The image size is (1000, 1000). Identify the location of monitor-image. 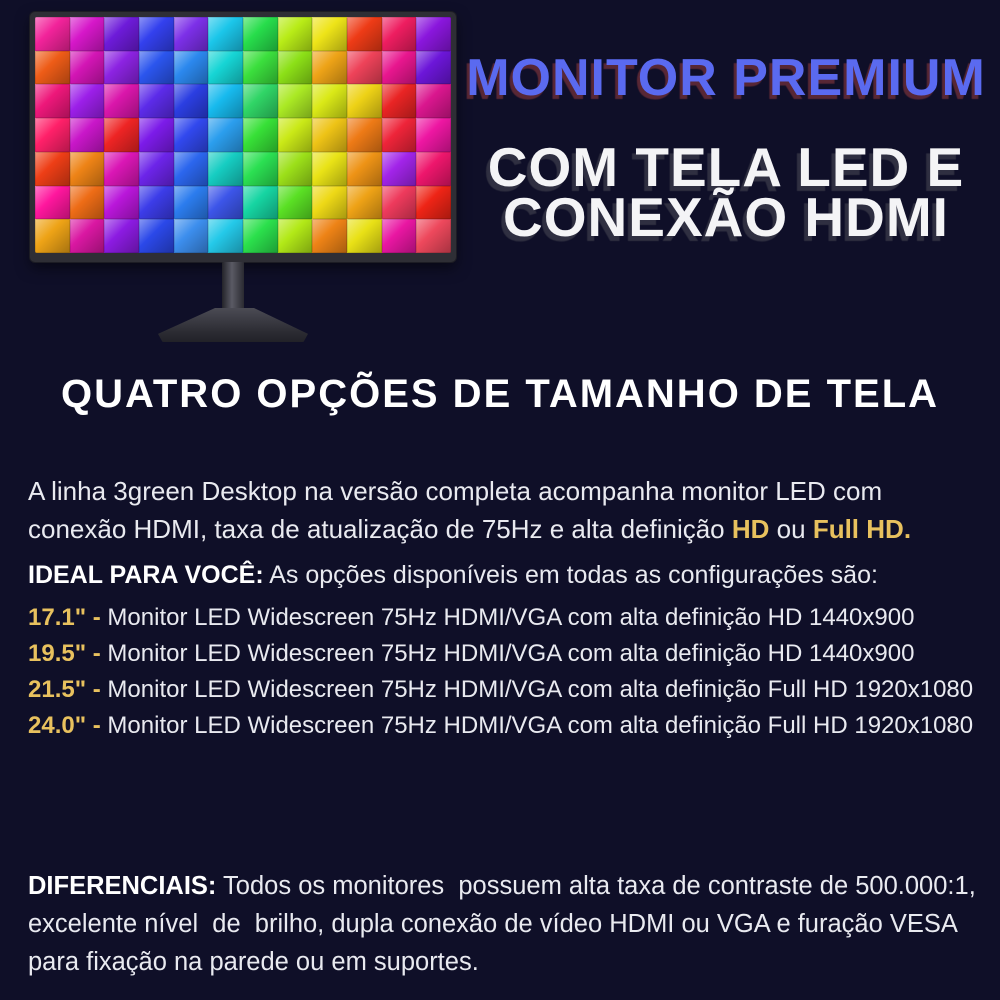
(243, 177).